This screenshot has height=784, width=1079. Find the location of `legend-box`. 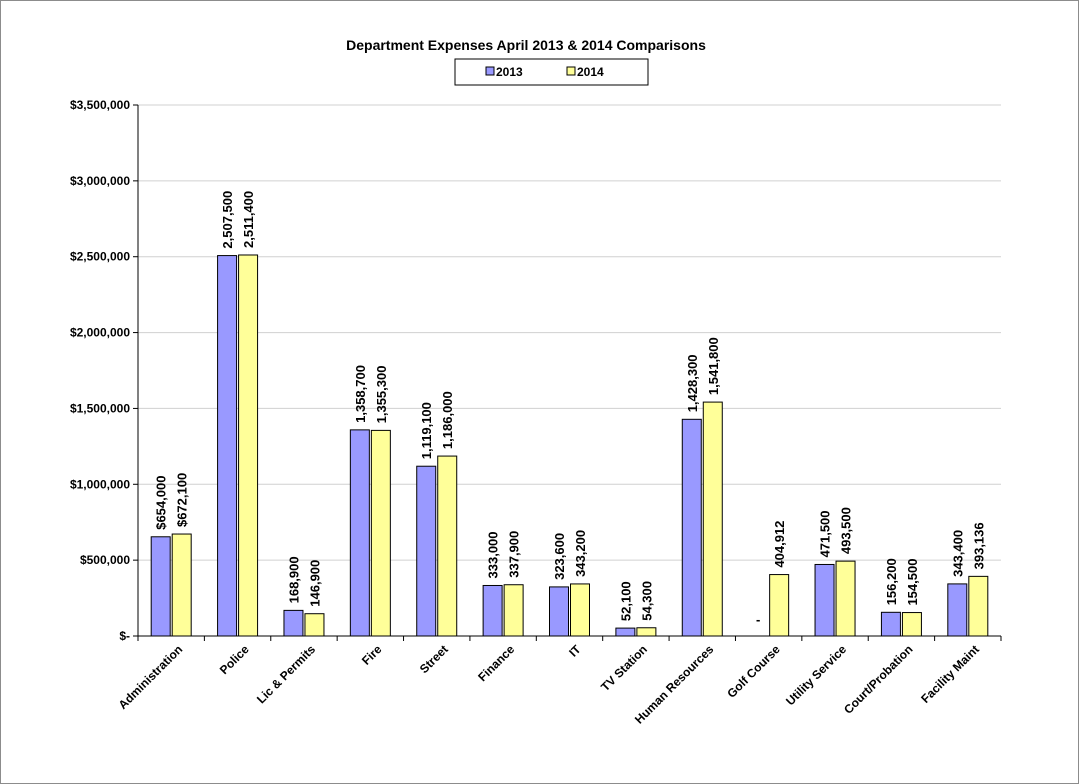

legend-box is located at coordinates (551, 72).